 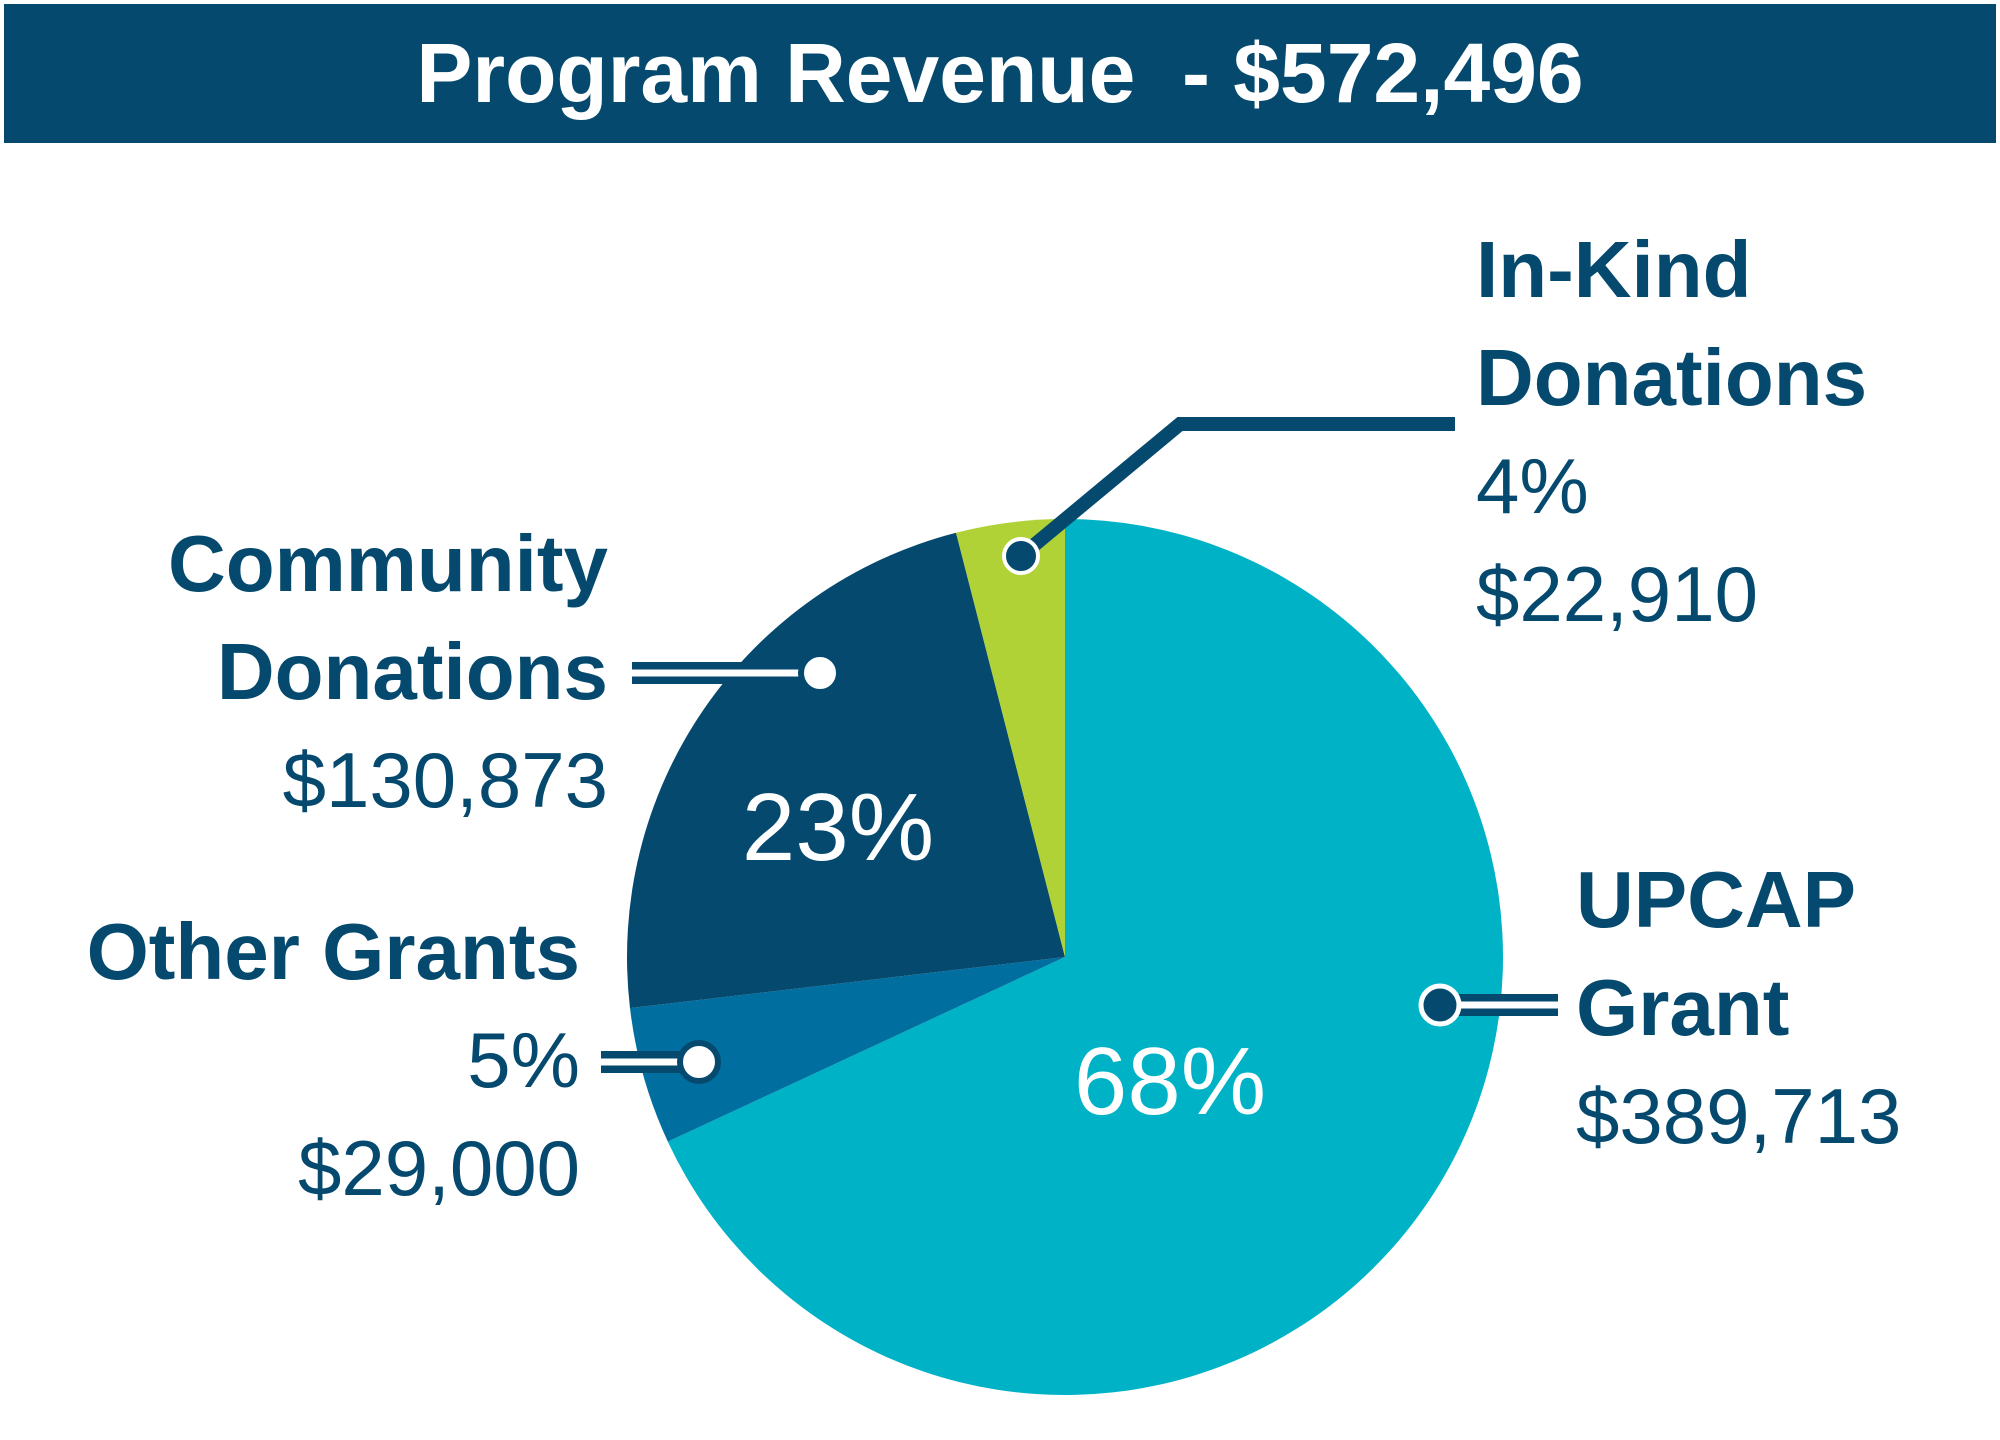 What do you see at coordinates (820, 673) in the screenshot?
I see `leader-dot-community` at bounding box center [820, 673].